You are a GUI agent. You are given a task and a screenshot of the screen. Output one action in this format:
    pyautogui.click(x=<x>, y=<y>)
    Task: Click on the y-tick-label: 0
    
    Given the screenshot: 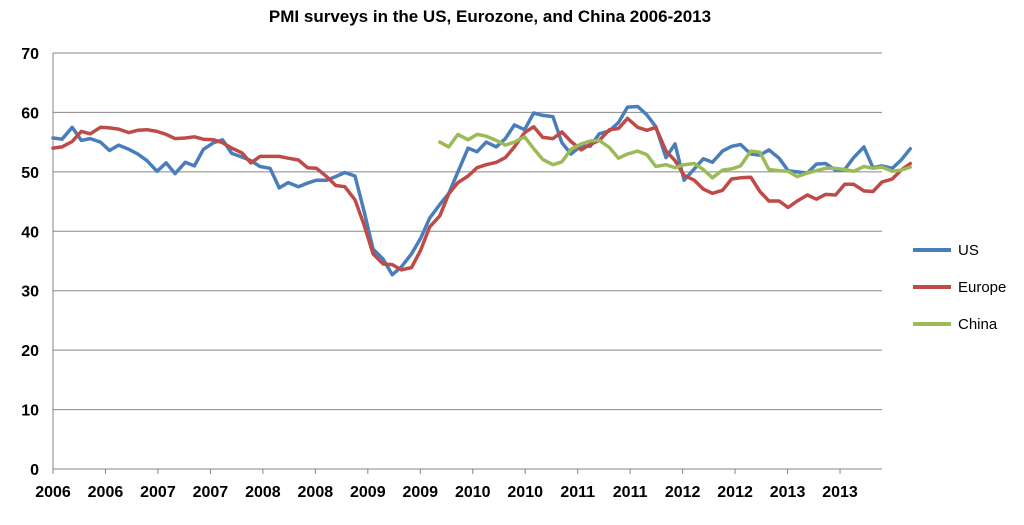 What is the action you would take?
    pyautogui.click(x=34, y=470)
    